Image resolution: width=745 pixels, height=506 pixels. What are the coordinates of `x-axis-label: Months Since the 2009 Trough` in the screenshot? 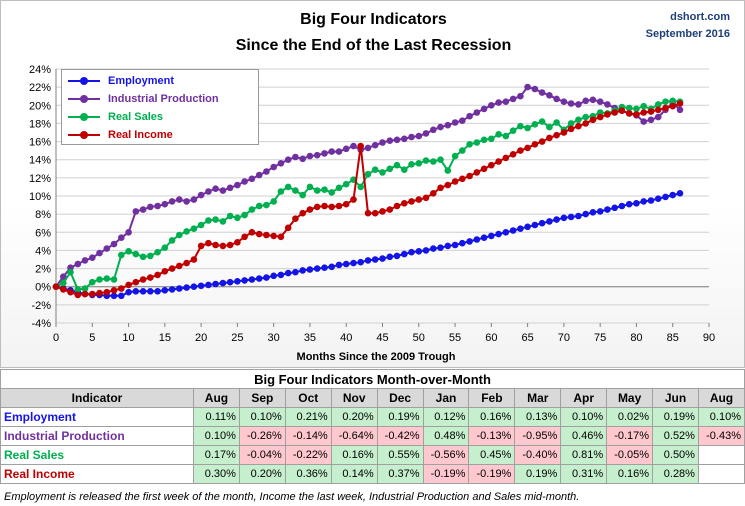 It's located at (376, 357).